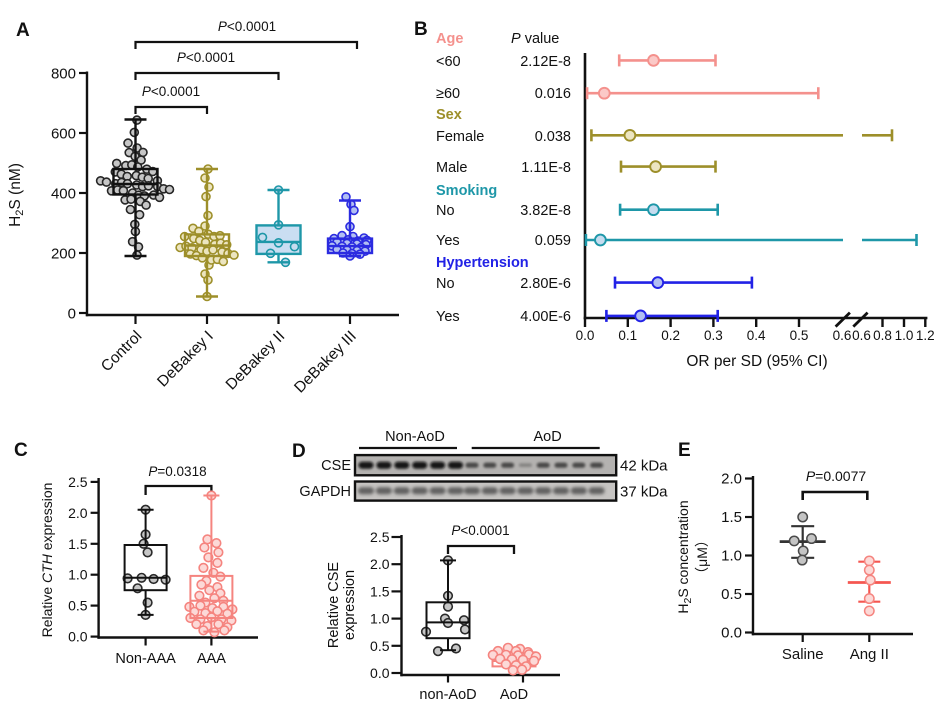 This screenshot has width=949, height=720. Describe the element at coordinates (836, 476) in the screenshot. I see `svg-text: P=0.0077` at that location.